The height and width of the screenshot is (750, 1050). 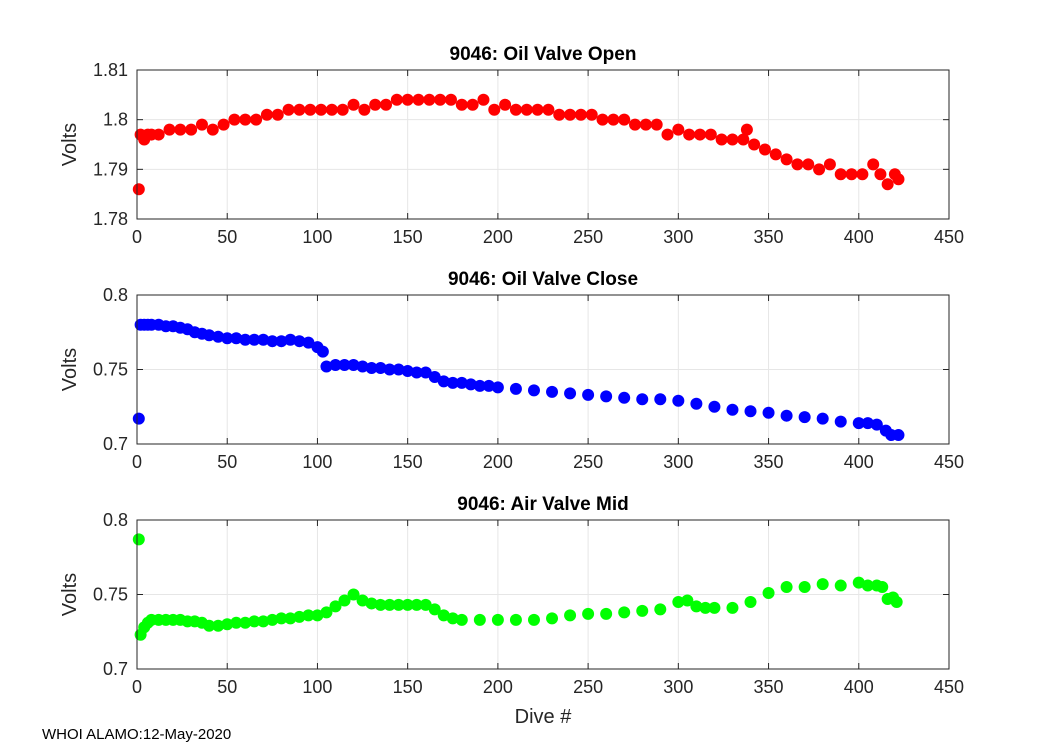 I want to click on series-oil-valve-open, so click(x=518, y=144).